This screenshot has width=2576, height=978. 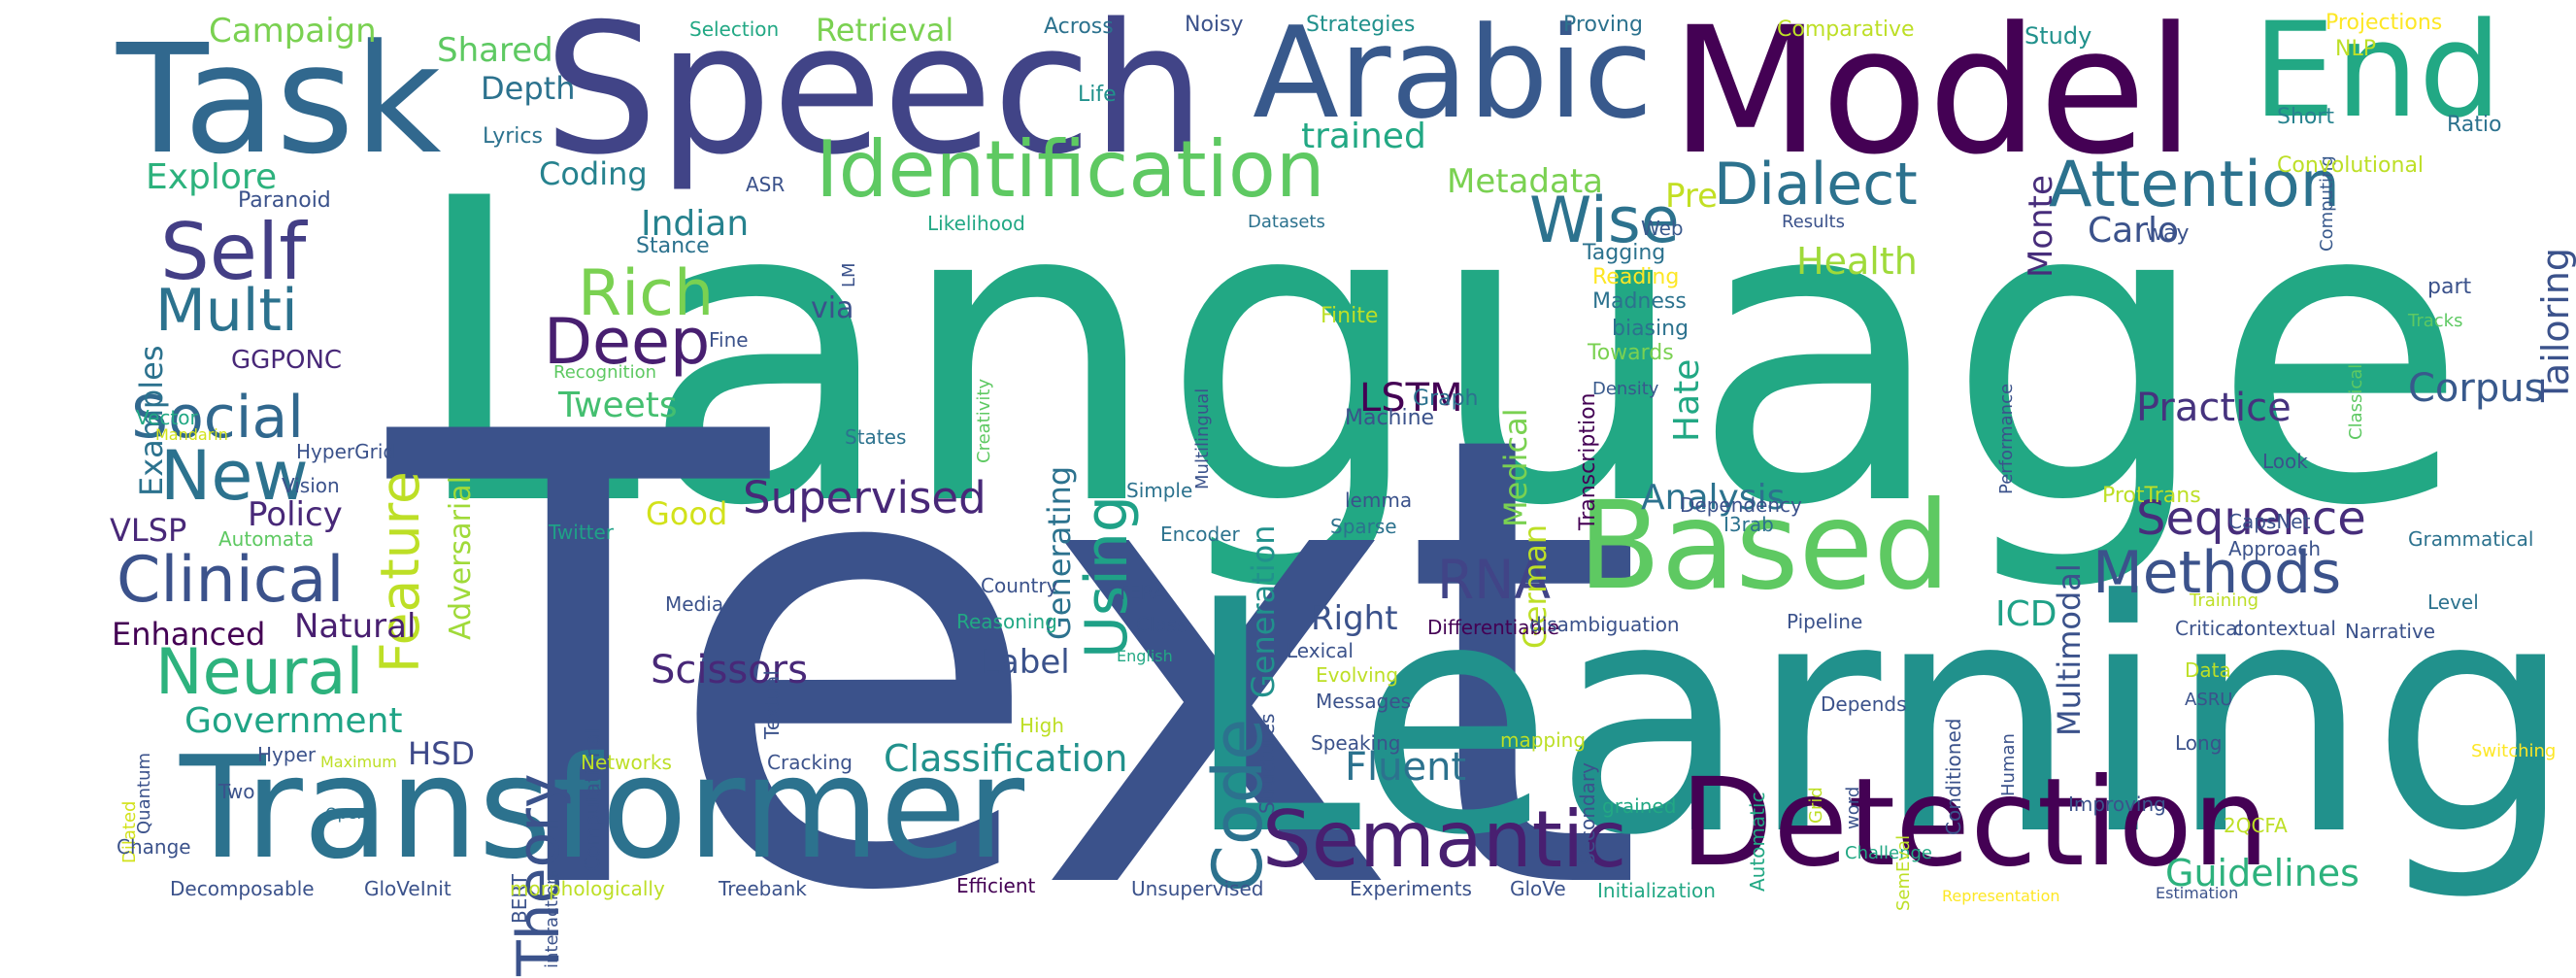 I want to click on word-neural: Neural, so click(x=259, y=672).